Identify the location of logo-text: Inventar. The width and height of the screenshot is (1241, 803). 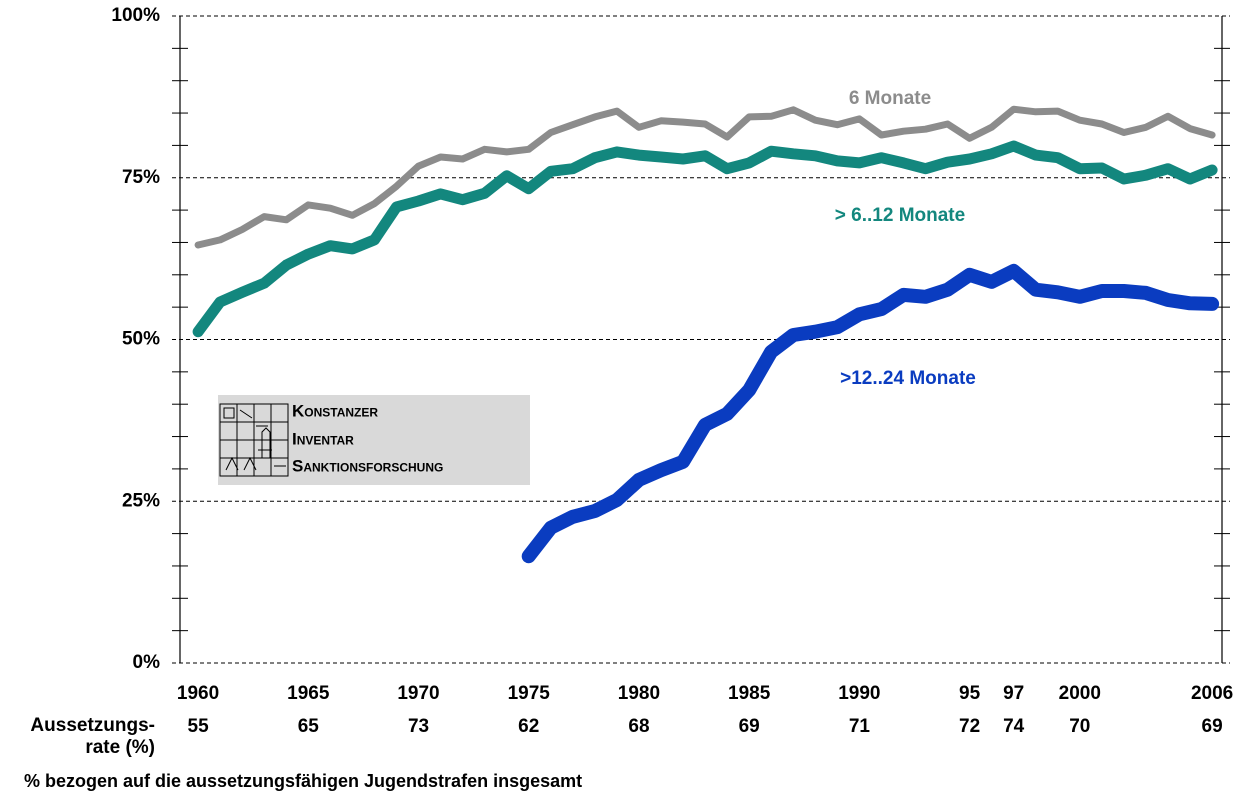
(323, 438).